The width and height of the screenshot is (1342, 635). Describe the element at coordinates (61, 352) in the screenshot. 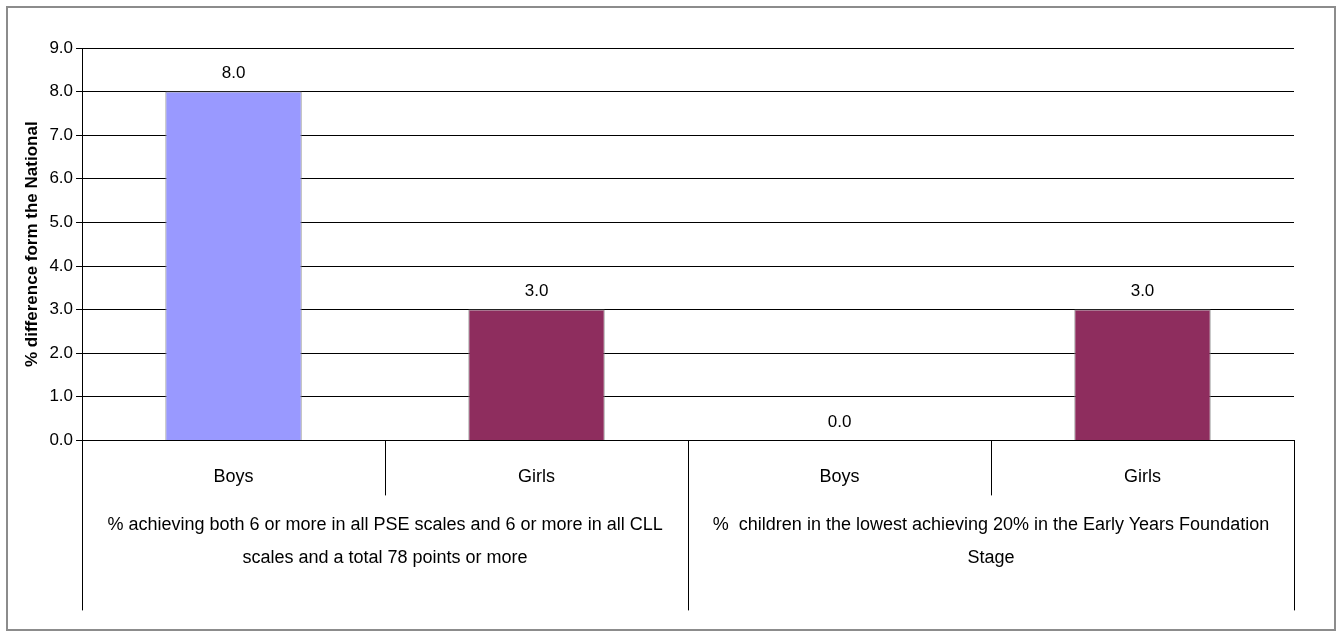

I see `y-tick-label: 2.0` at that location.